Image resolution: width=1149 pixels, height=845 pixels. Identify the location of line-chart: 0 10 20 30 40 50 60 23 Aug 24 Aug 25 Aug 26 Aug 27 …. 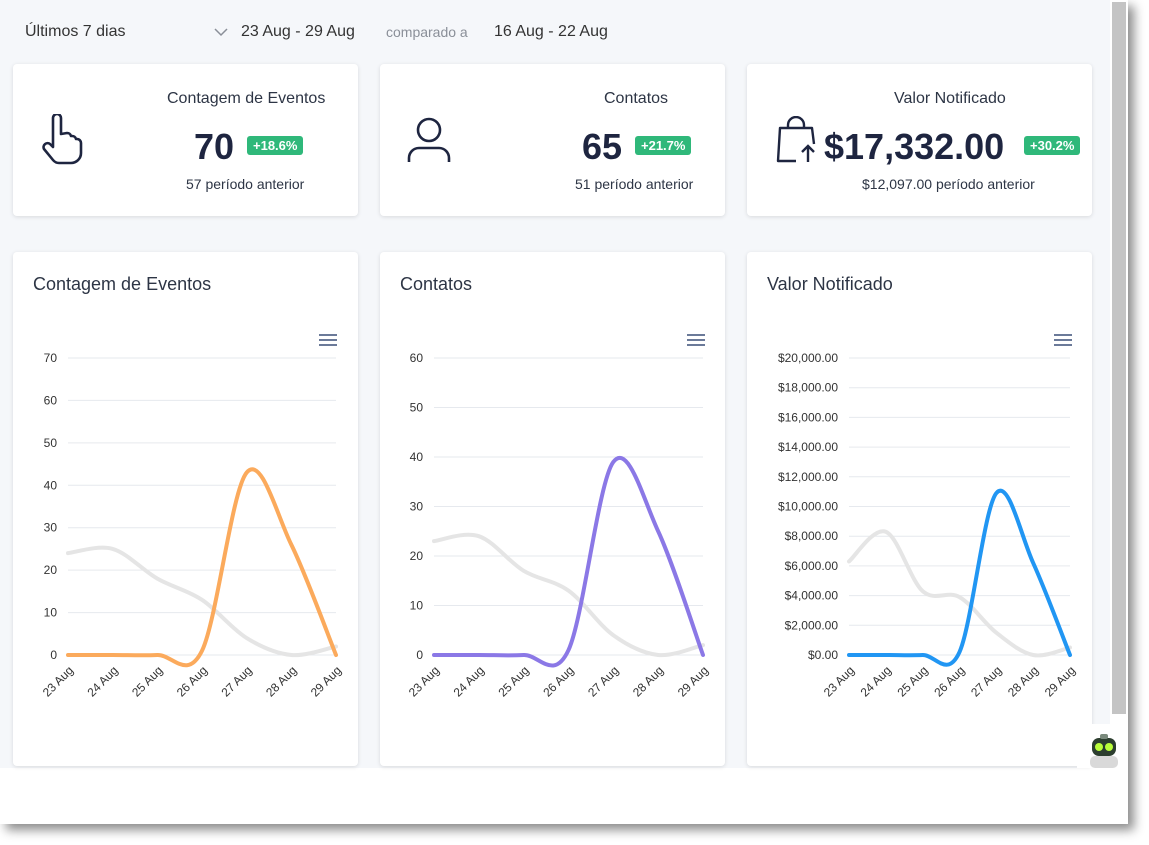
(558, 525).